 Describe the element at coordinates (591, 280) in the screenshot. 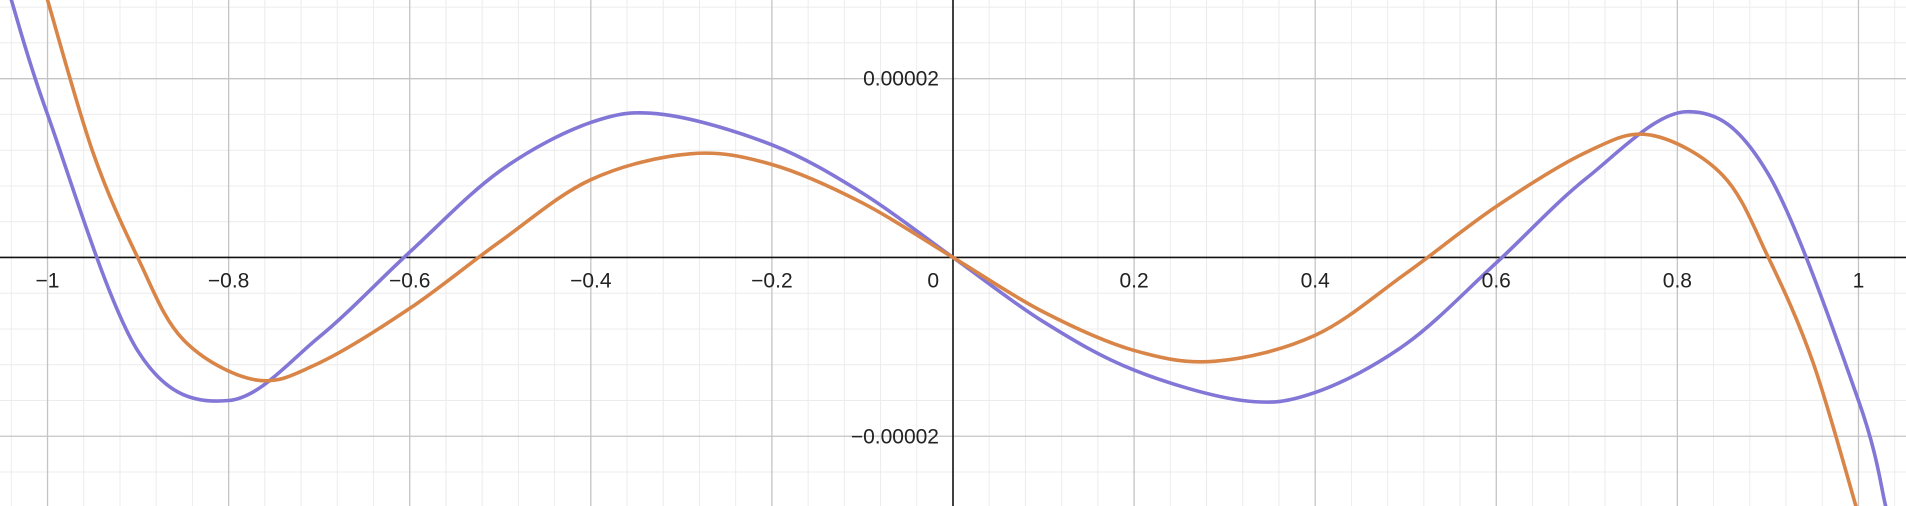

I see `x-tick-label: −0.4` at that location.